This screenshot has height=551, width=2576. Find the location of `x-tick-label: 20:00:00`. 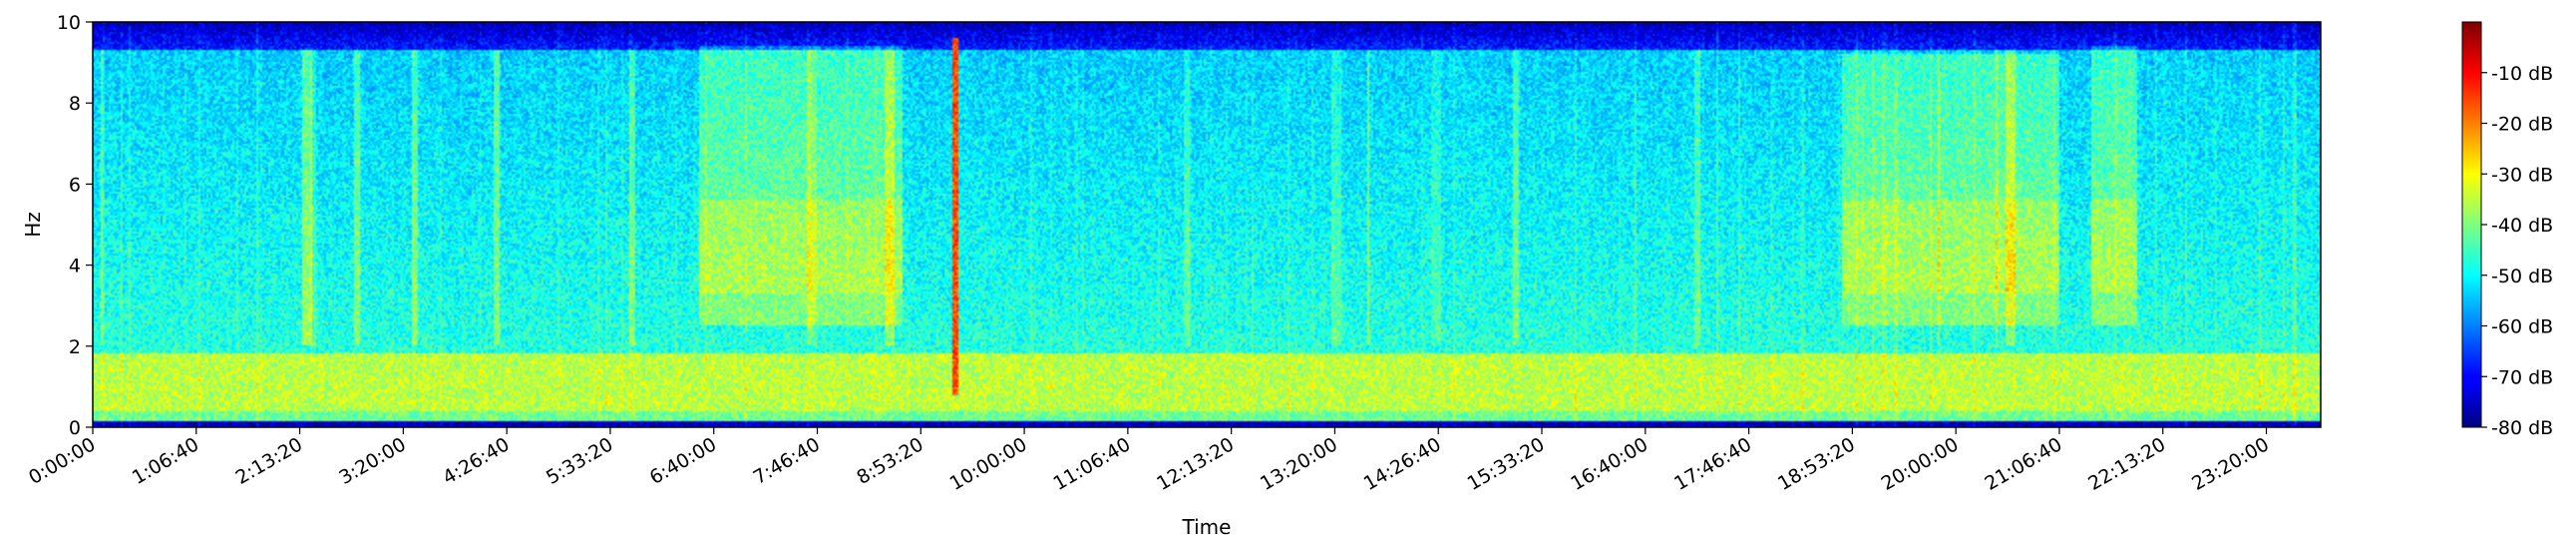

x-tick-label: 20:00:00 is located at coordinates (1921, 464).